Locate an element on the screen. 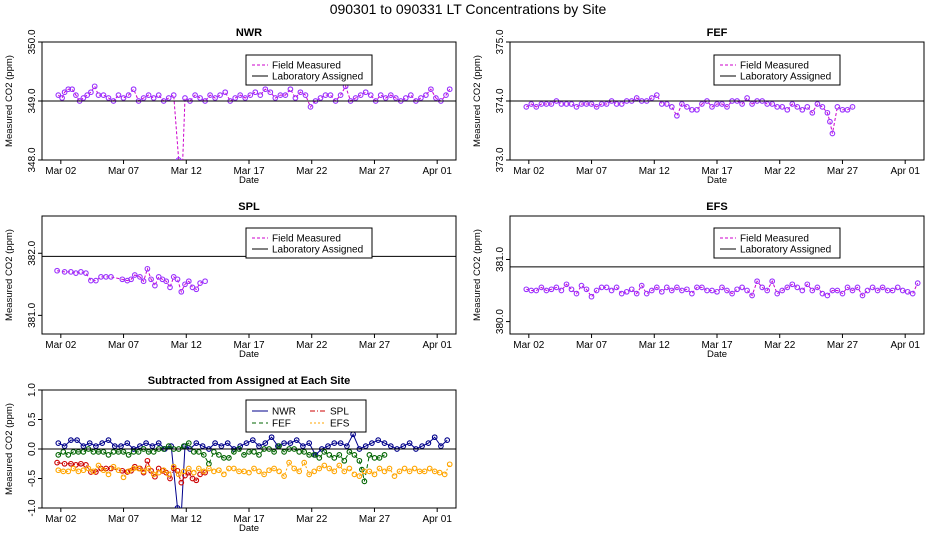 The width and height of the screenshot is (936, 540). x-tick-label: Mar 02 is located at coordinates (61, 171).